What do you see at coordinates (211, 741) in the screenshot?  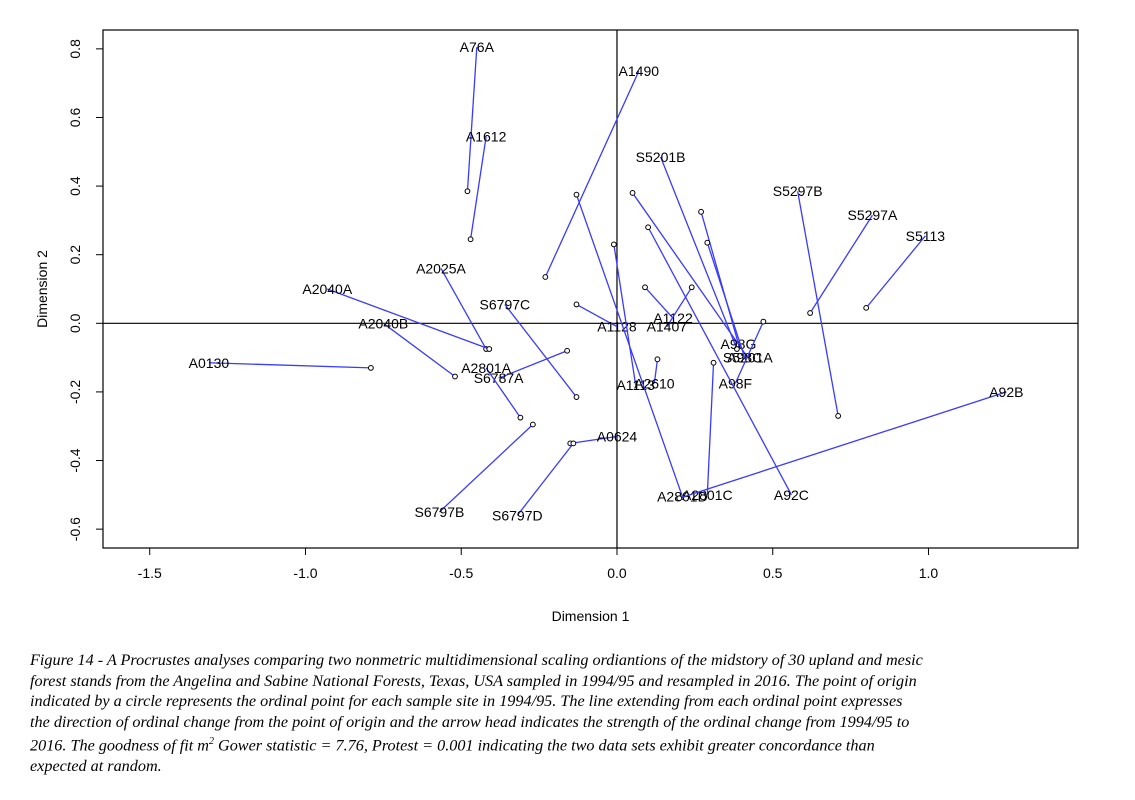 I see `caption-superscript: 2` at bounding box center [211, 741].